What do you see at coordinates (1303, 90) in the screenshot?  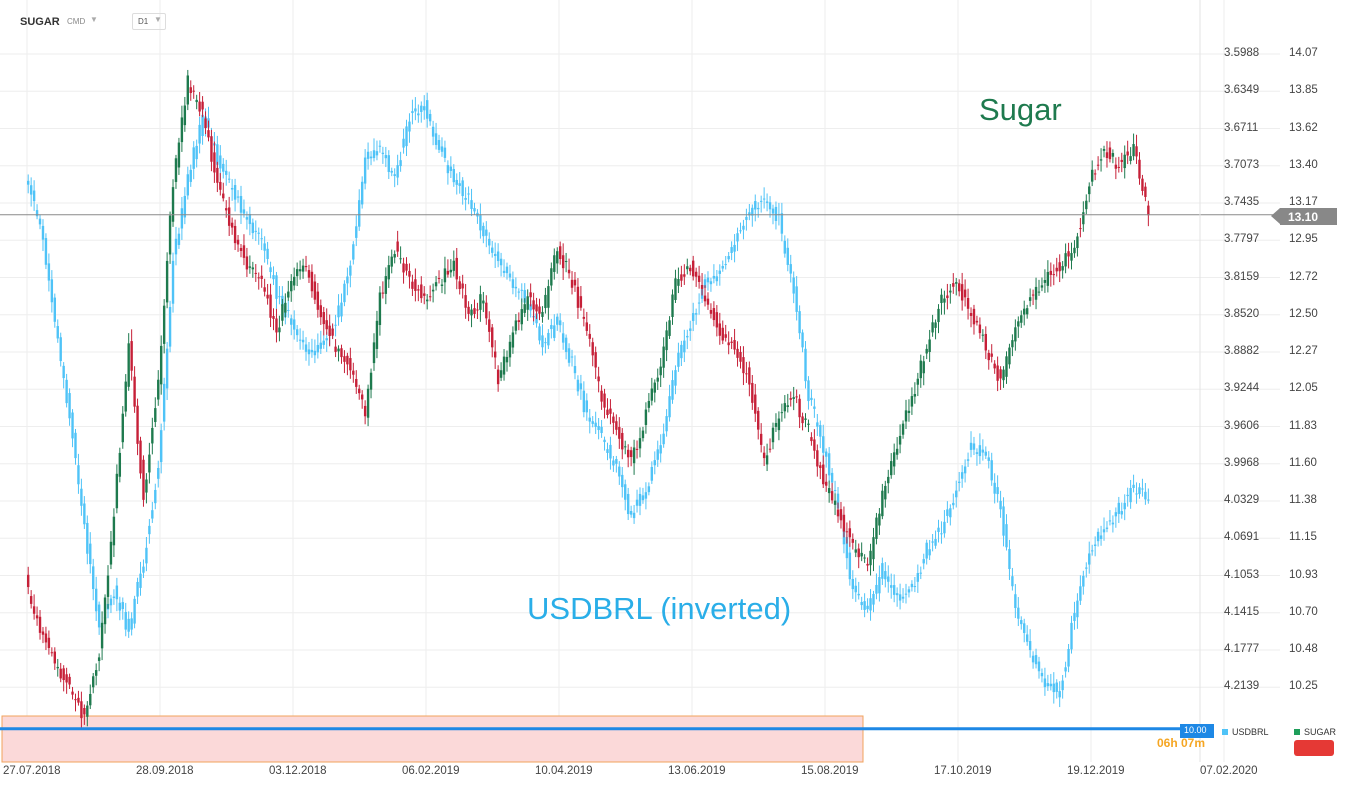 I see `right-tick-label: 13.85` at bounding box center [1303, 90].